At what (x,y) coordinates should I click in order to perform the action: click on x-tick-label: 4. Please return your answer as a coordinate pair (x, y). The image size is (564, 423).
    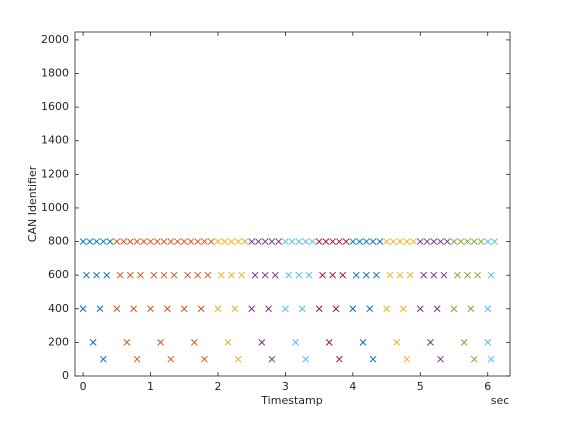
    Looking at the image, I should click on (352, 386).